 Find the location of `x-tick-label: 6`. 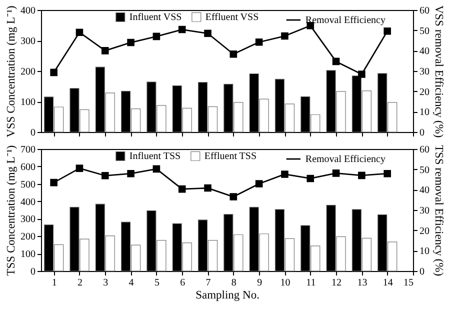

x-tick-label: 6 is located at coordinates (183, 283).